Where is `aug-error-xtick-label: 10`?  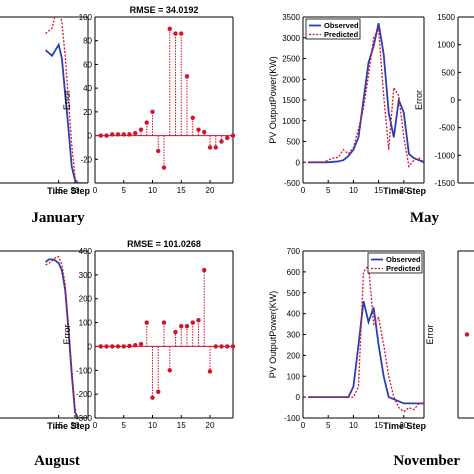
aug-error-xtick-label: 10 is located at coordinates (152, 425).